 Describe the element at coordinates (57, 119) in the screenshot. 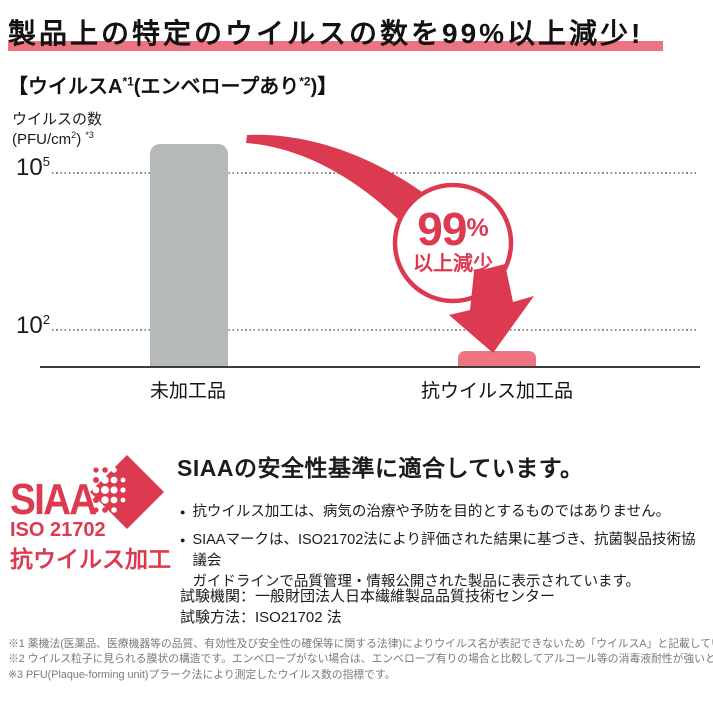

I see `y-axis-label-line1: ウイルスの数` at that location.